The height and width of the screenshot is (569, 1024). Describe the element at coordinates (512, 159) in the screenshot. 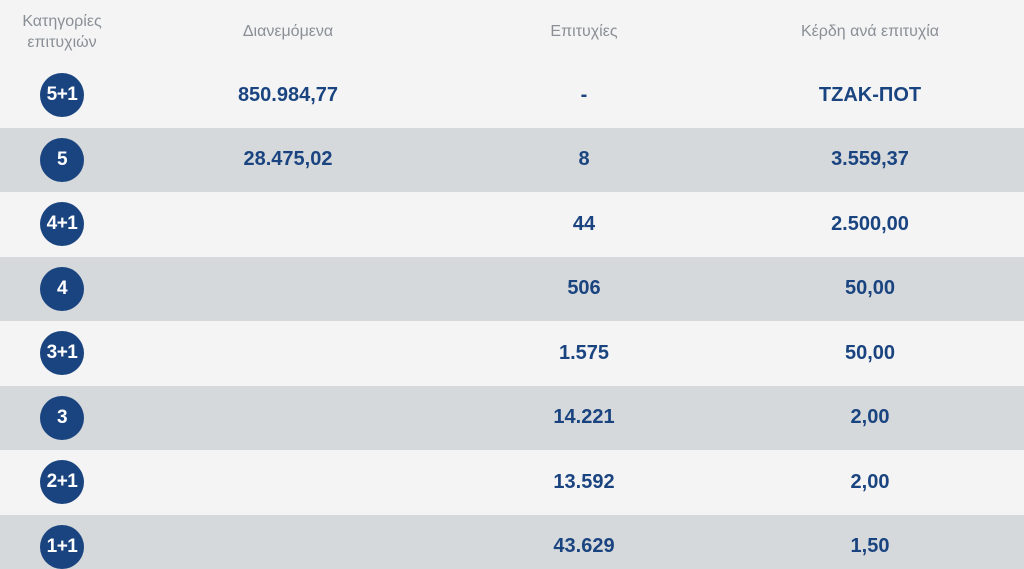

I see `table-row: 5 28.475,02 8 3.559,37` at that location.